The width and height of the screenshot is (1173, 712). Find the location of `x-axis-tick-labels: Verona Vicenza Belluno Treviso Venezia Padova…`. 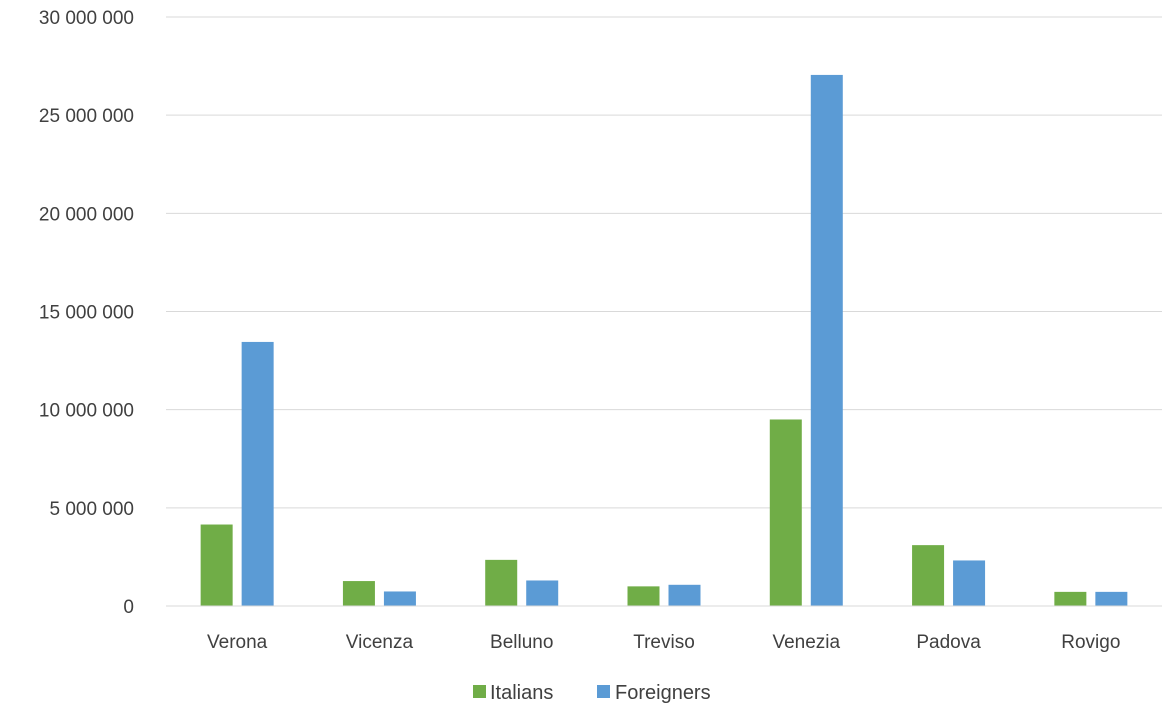

x-axis-tick-labels: Verona Vicenza Belluno Treviso Venezia Padova… is located at coordinates (663, 642).